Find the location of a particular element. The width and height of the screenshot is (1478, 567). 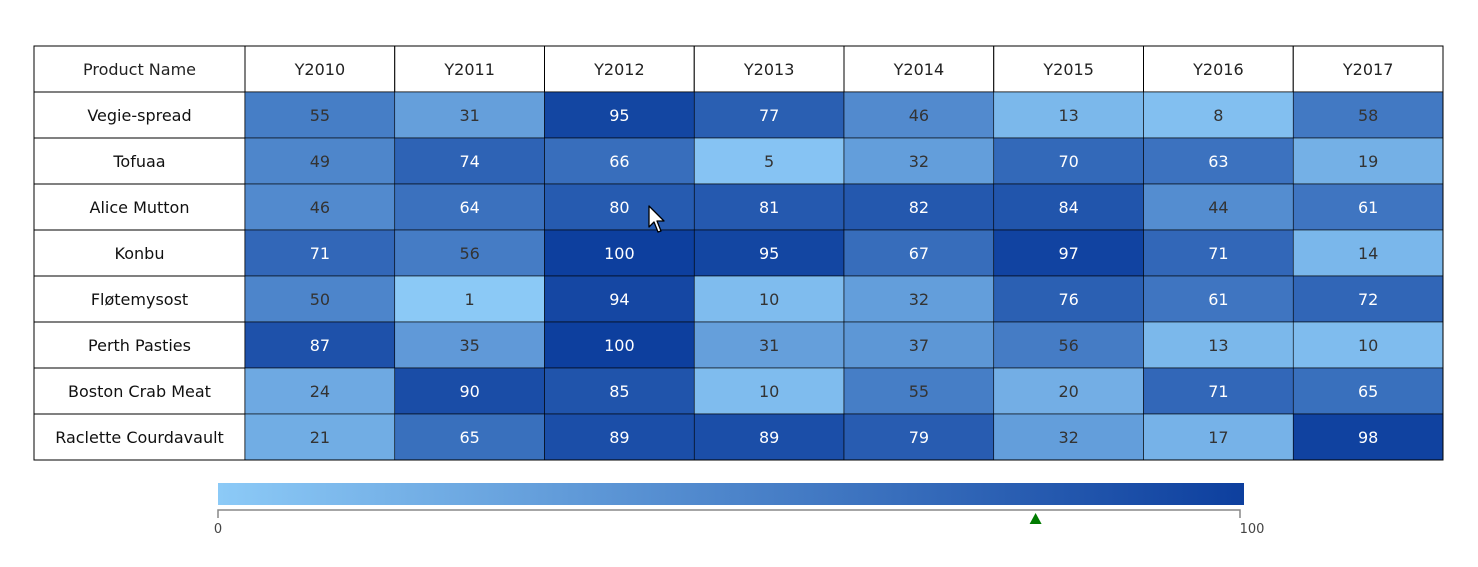

heatmap-cell-value: 98 is located at coordinates (1368, 437).